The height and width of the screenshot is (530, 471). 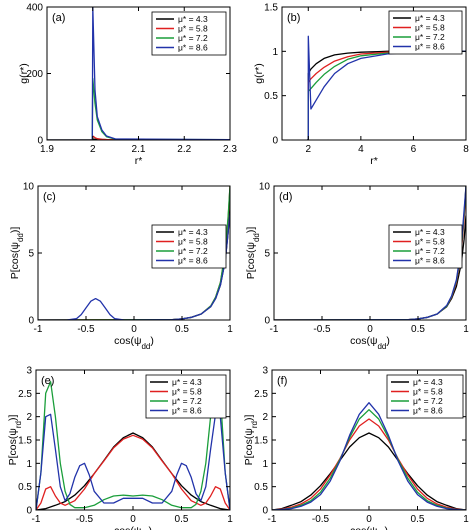 I want to click on y-tick-label: 1.5, so click(x=261, y=441).